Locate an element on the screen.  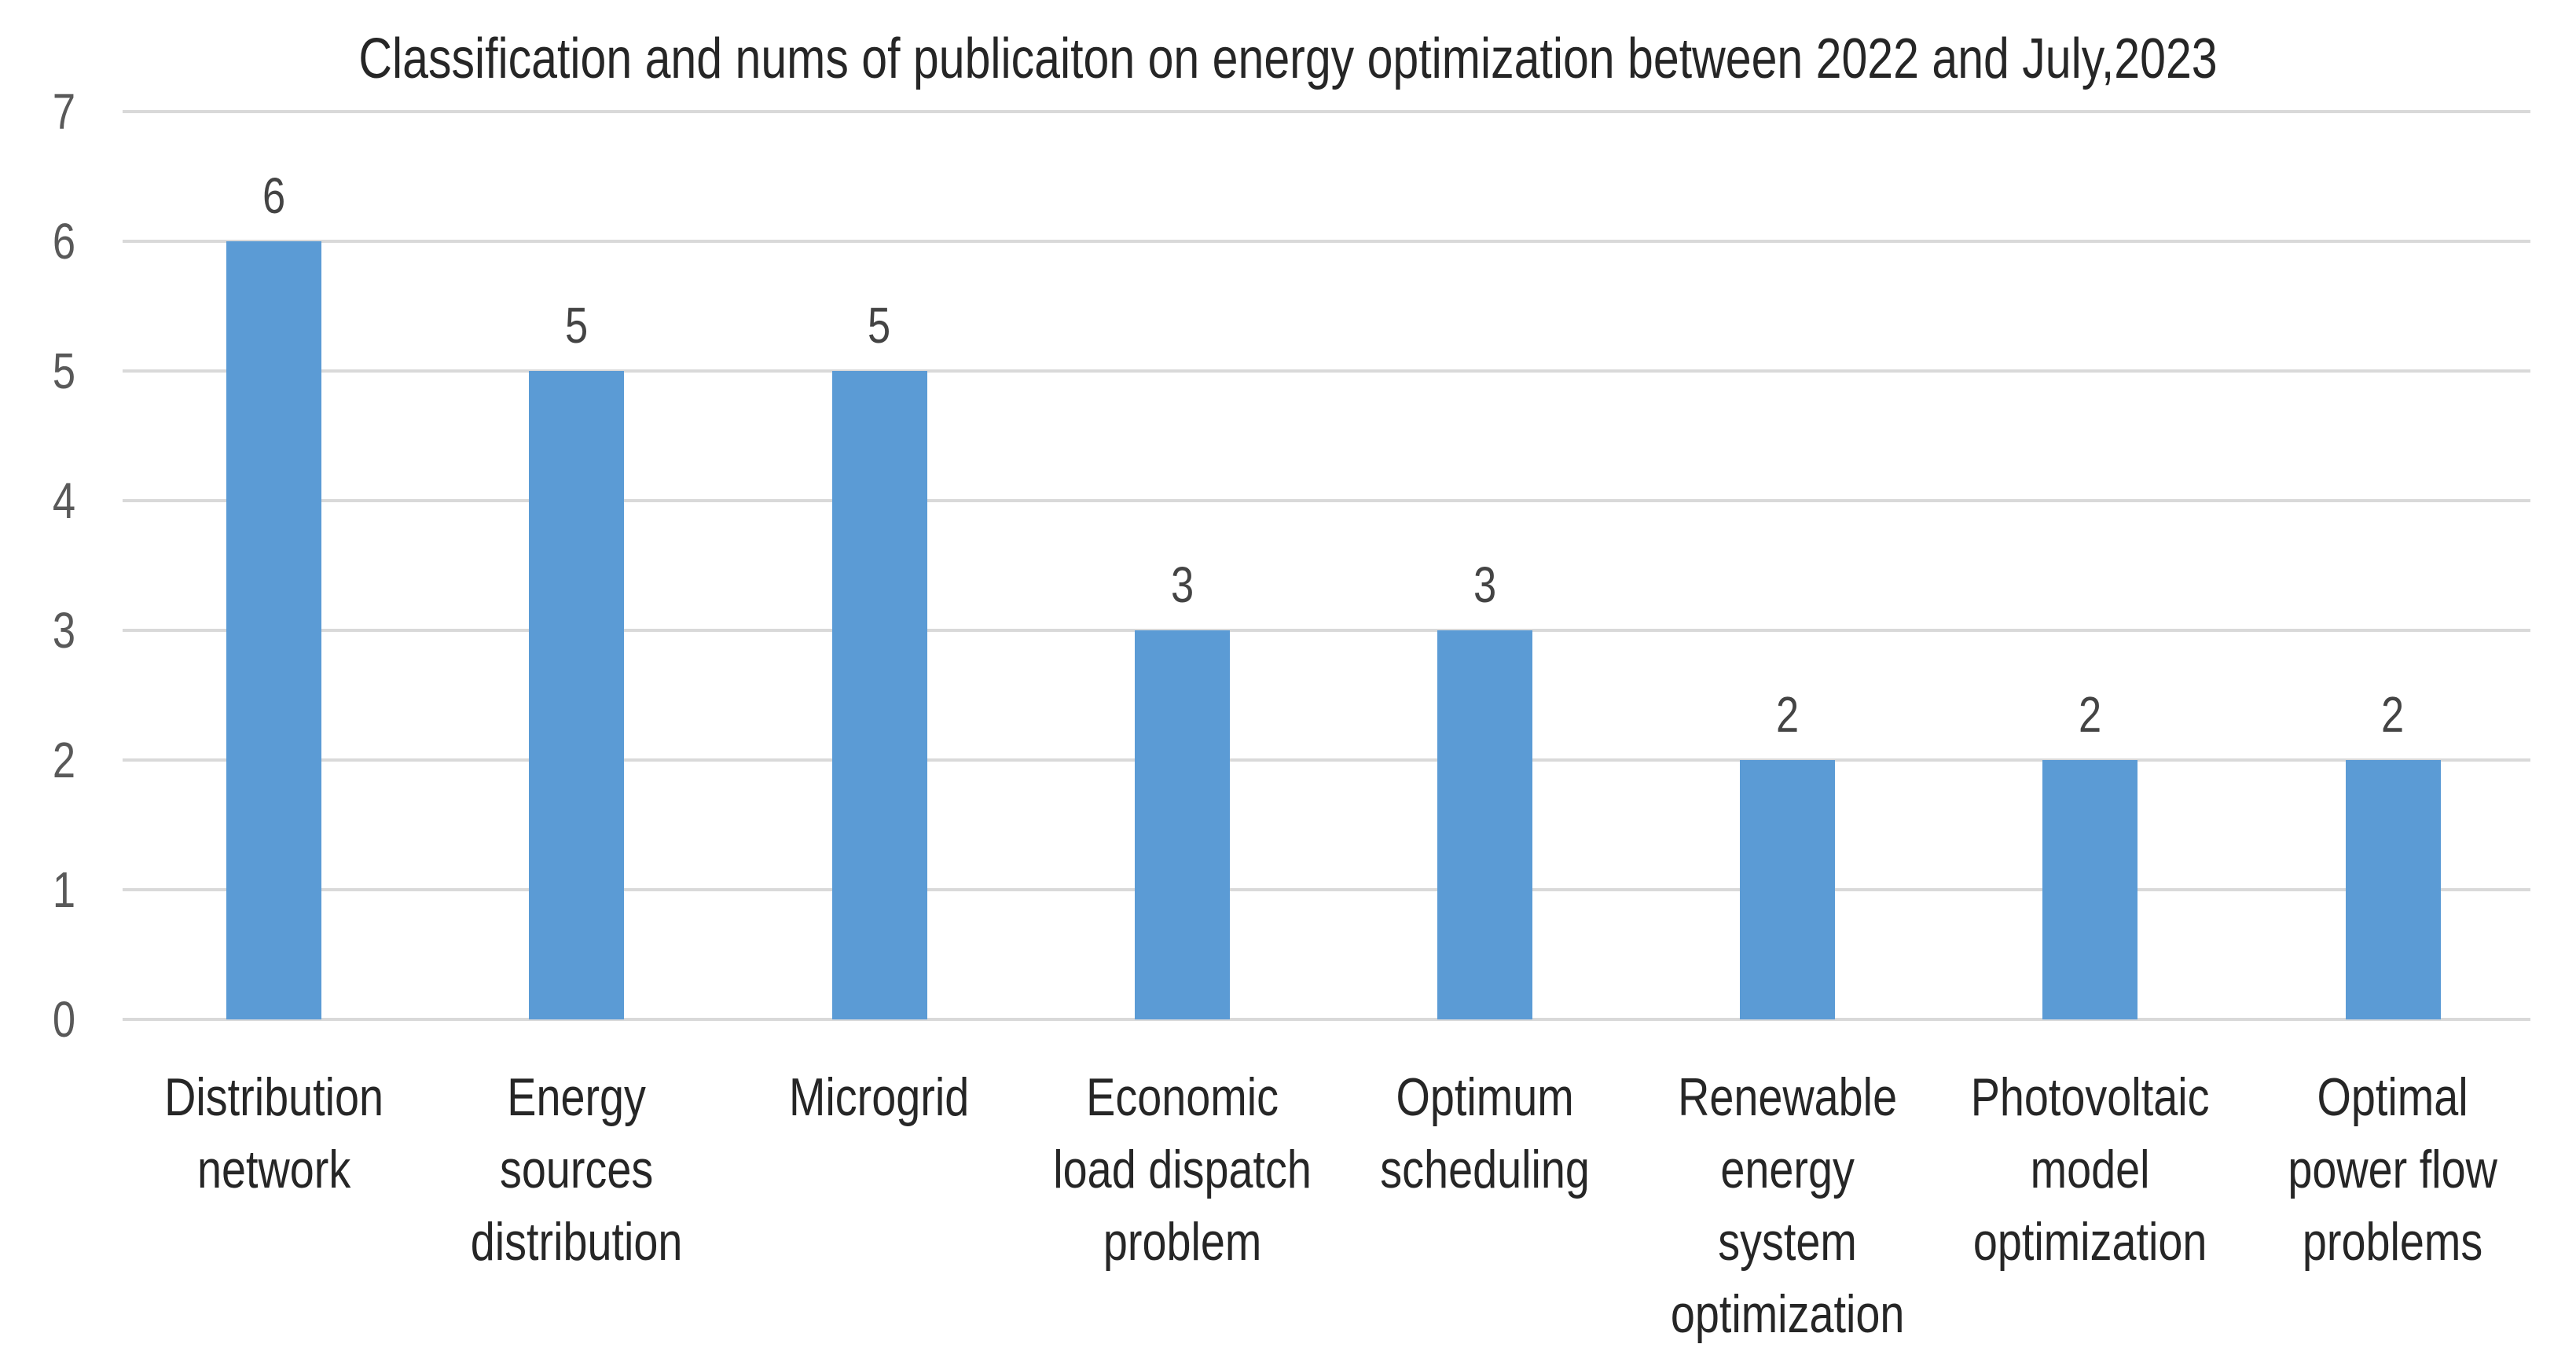
x-axis-category-label: Renewable energy system optimization is located at coordinates (1787, 1206).